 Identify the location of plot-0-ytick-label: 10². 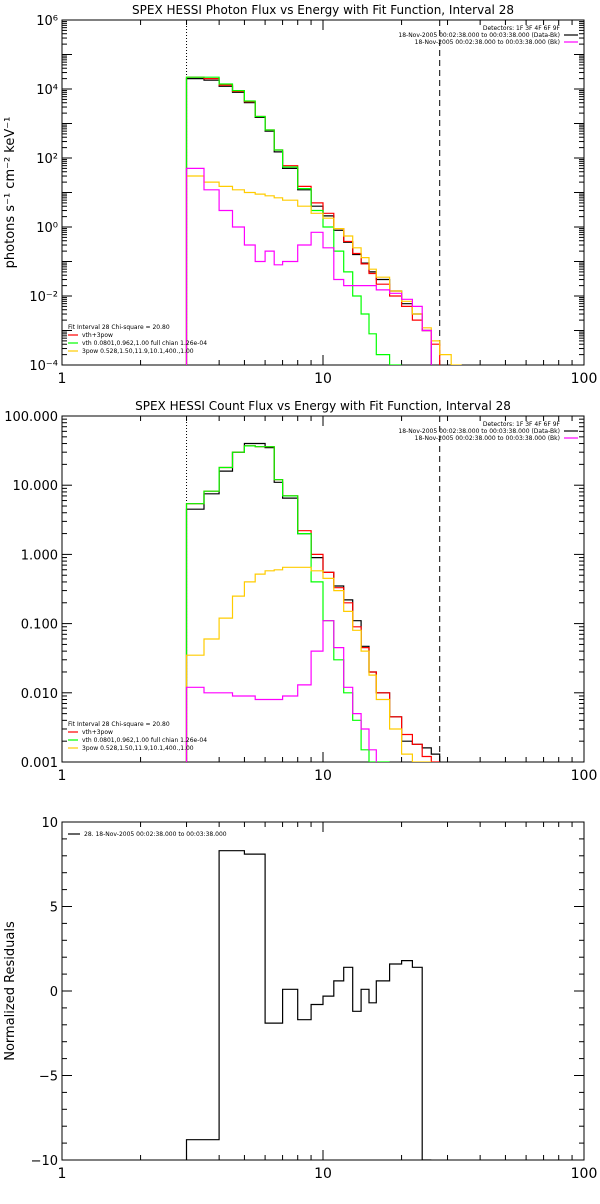
(47, 159).